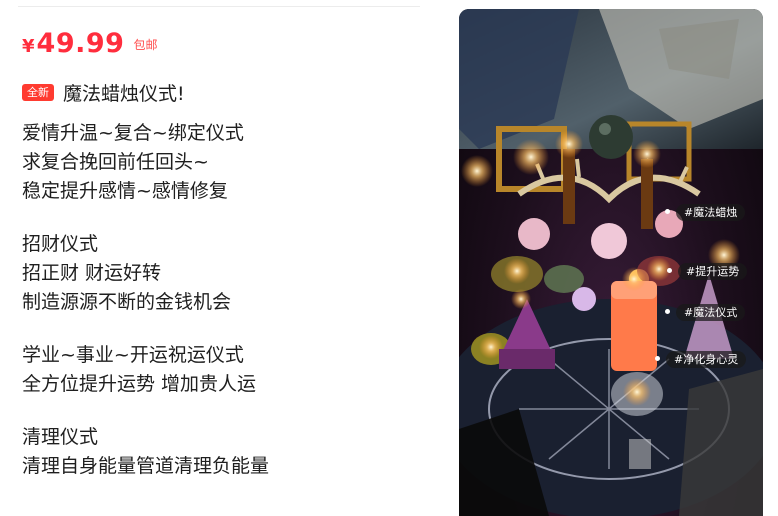 Image resolution: width=778 pixels, height=516 pixels. Describe the element at coordinates (227, 43) in the screenshot. I see `price-row: ¥49.99 包邮` at that location.